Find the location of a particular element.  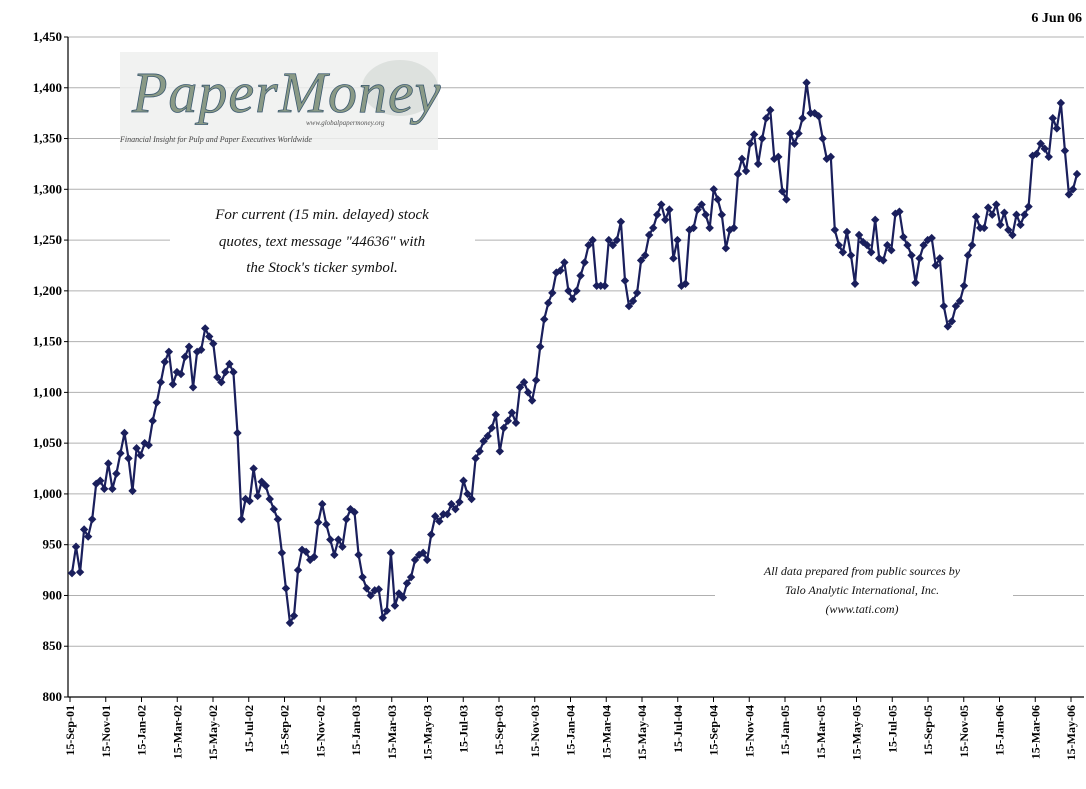

x-tick-label: 15-May-04 is located at coordinates (642, 732).